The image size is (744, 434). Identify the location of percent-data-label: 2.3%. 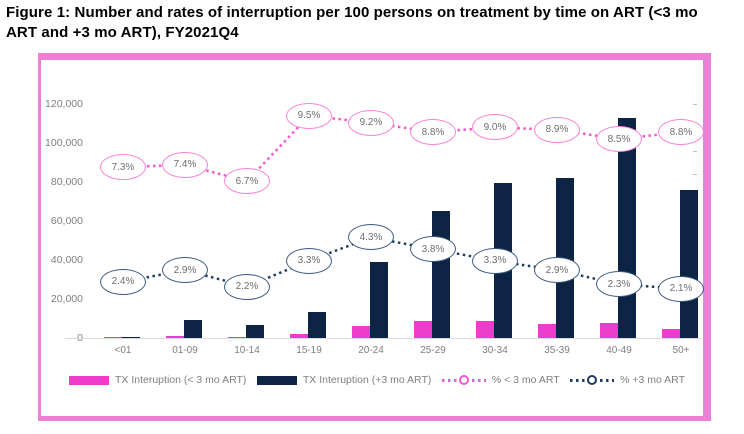
(619, 284).